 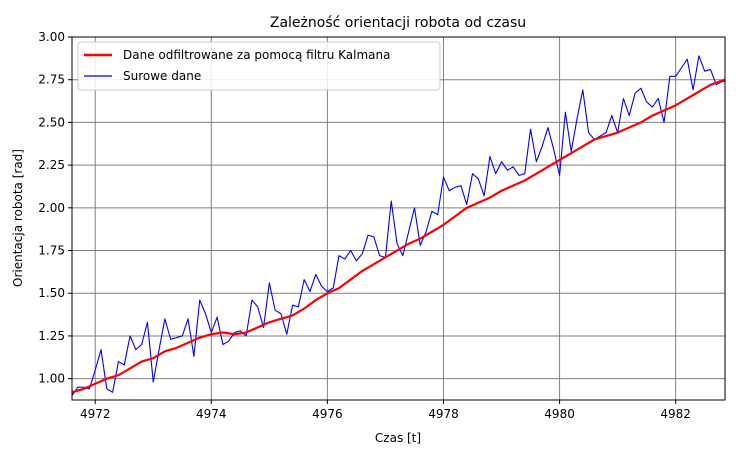 I want to click on legend-box, so click(x=259, y=66).